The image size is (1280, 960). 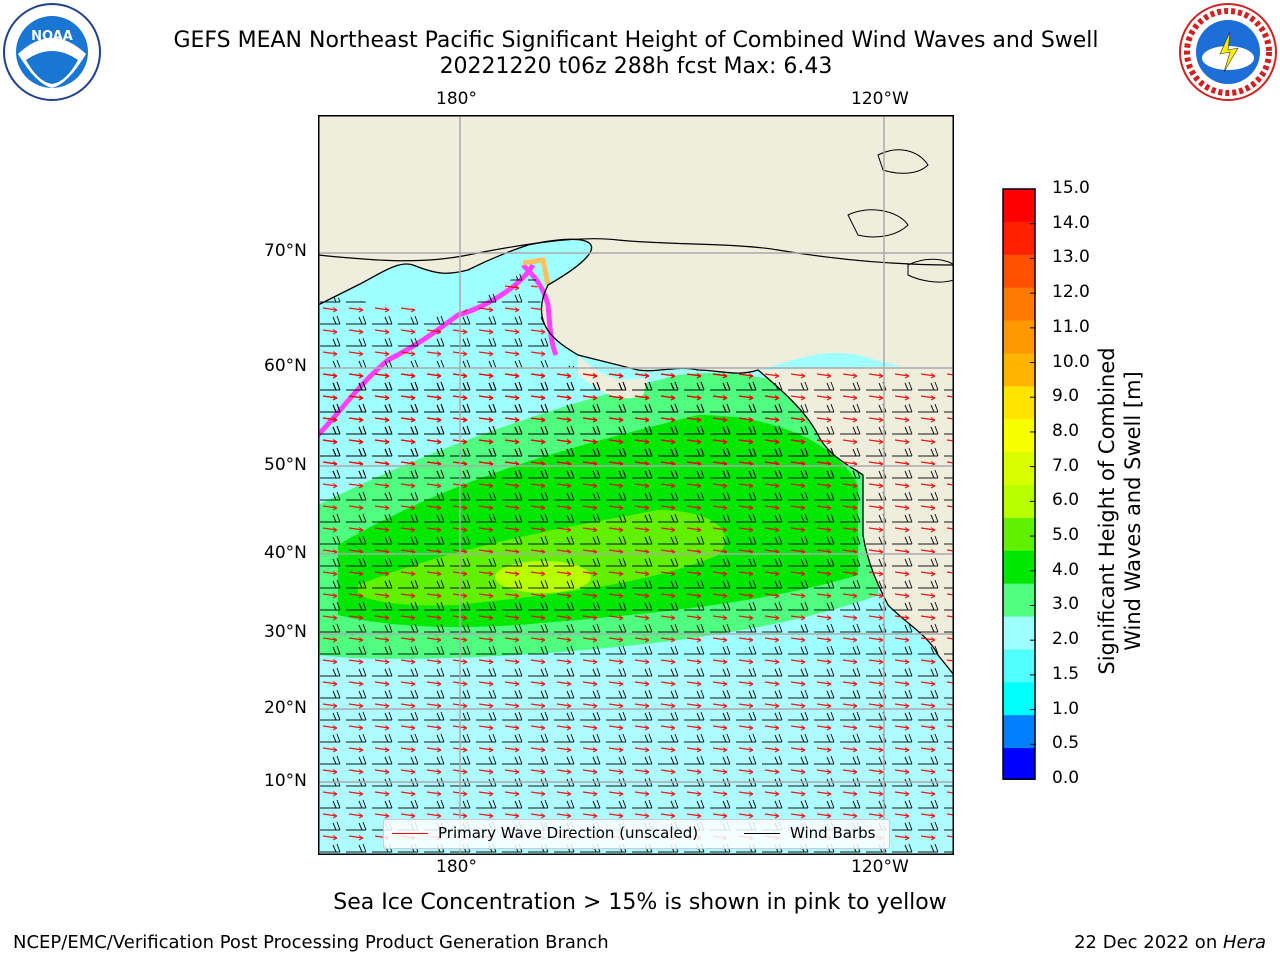 What do you see at coordinates (1071, 257) in the screenshot?
I see `colorbar-tick-label: 13.0` at bounding box center [1071, 257].